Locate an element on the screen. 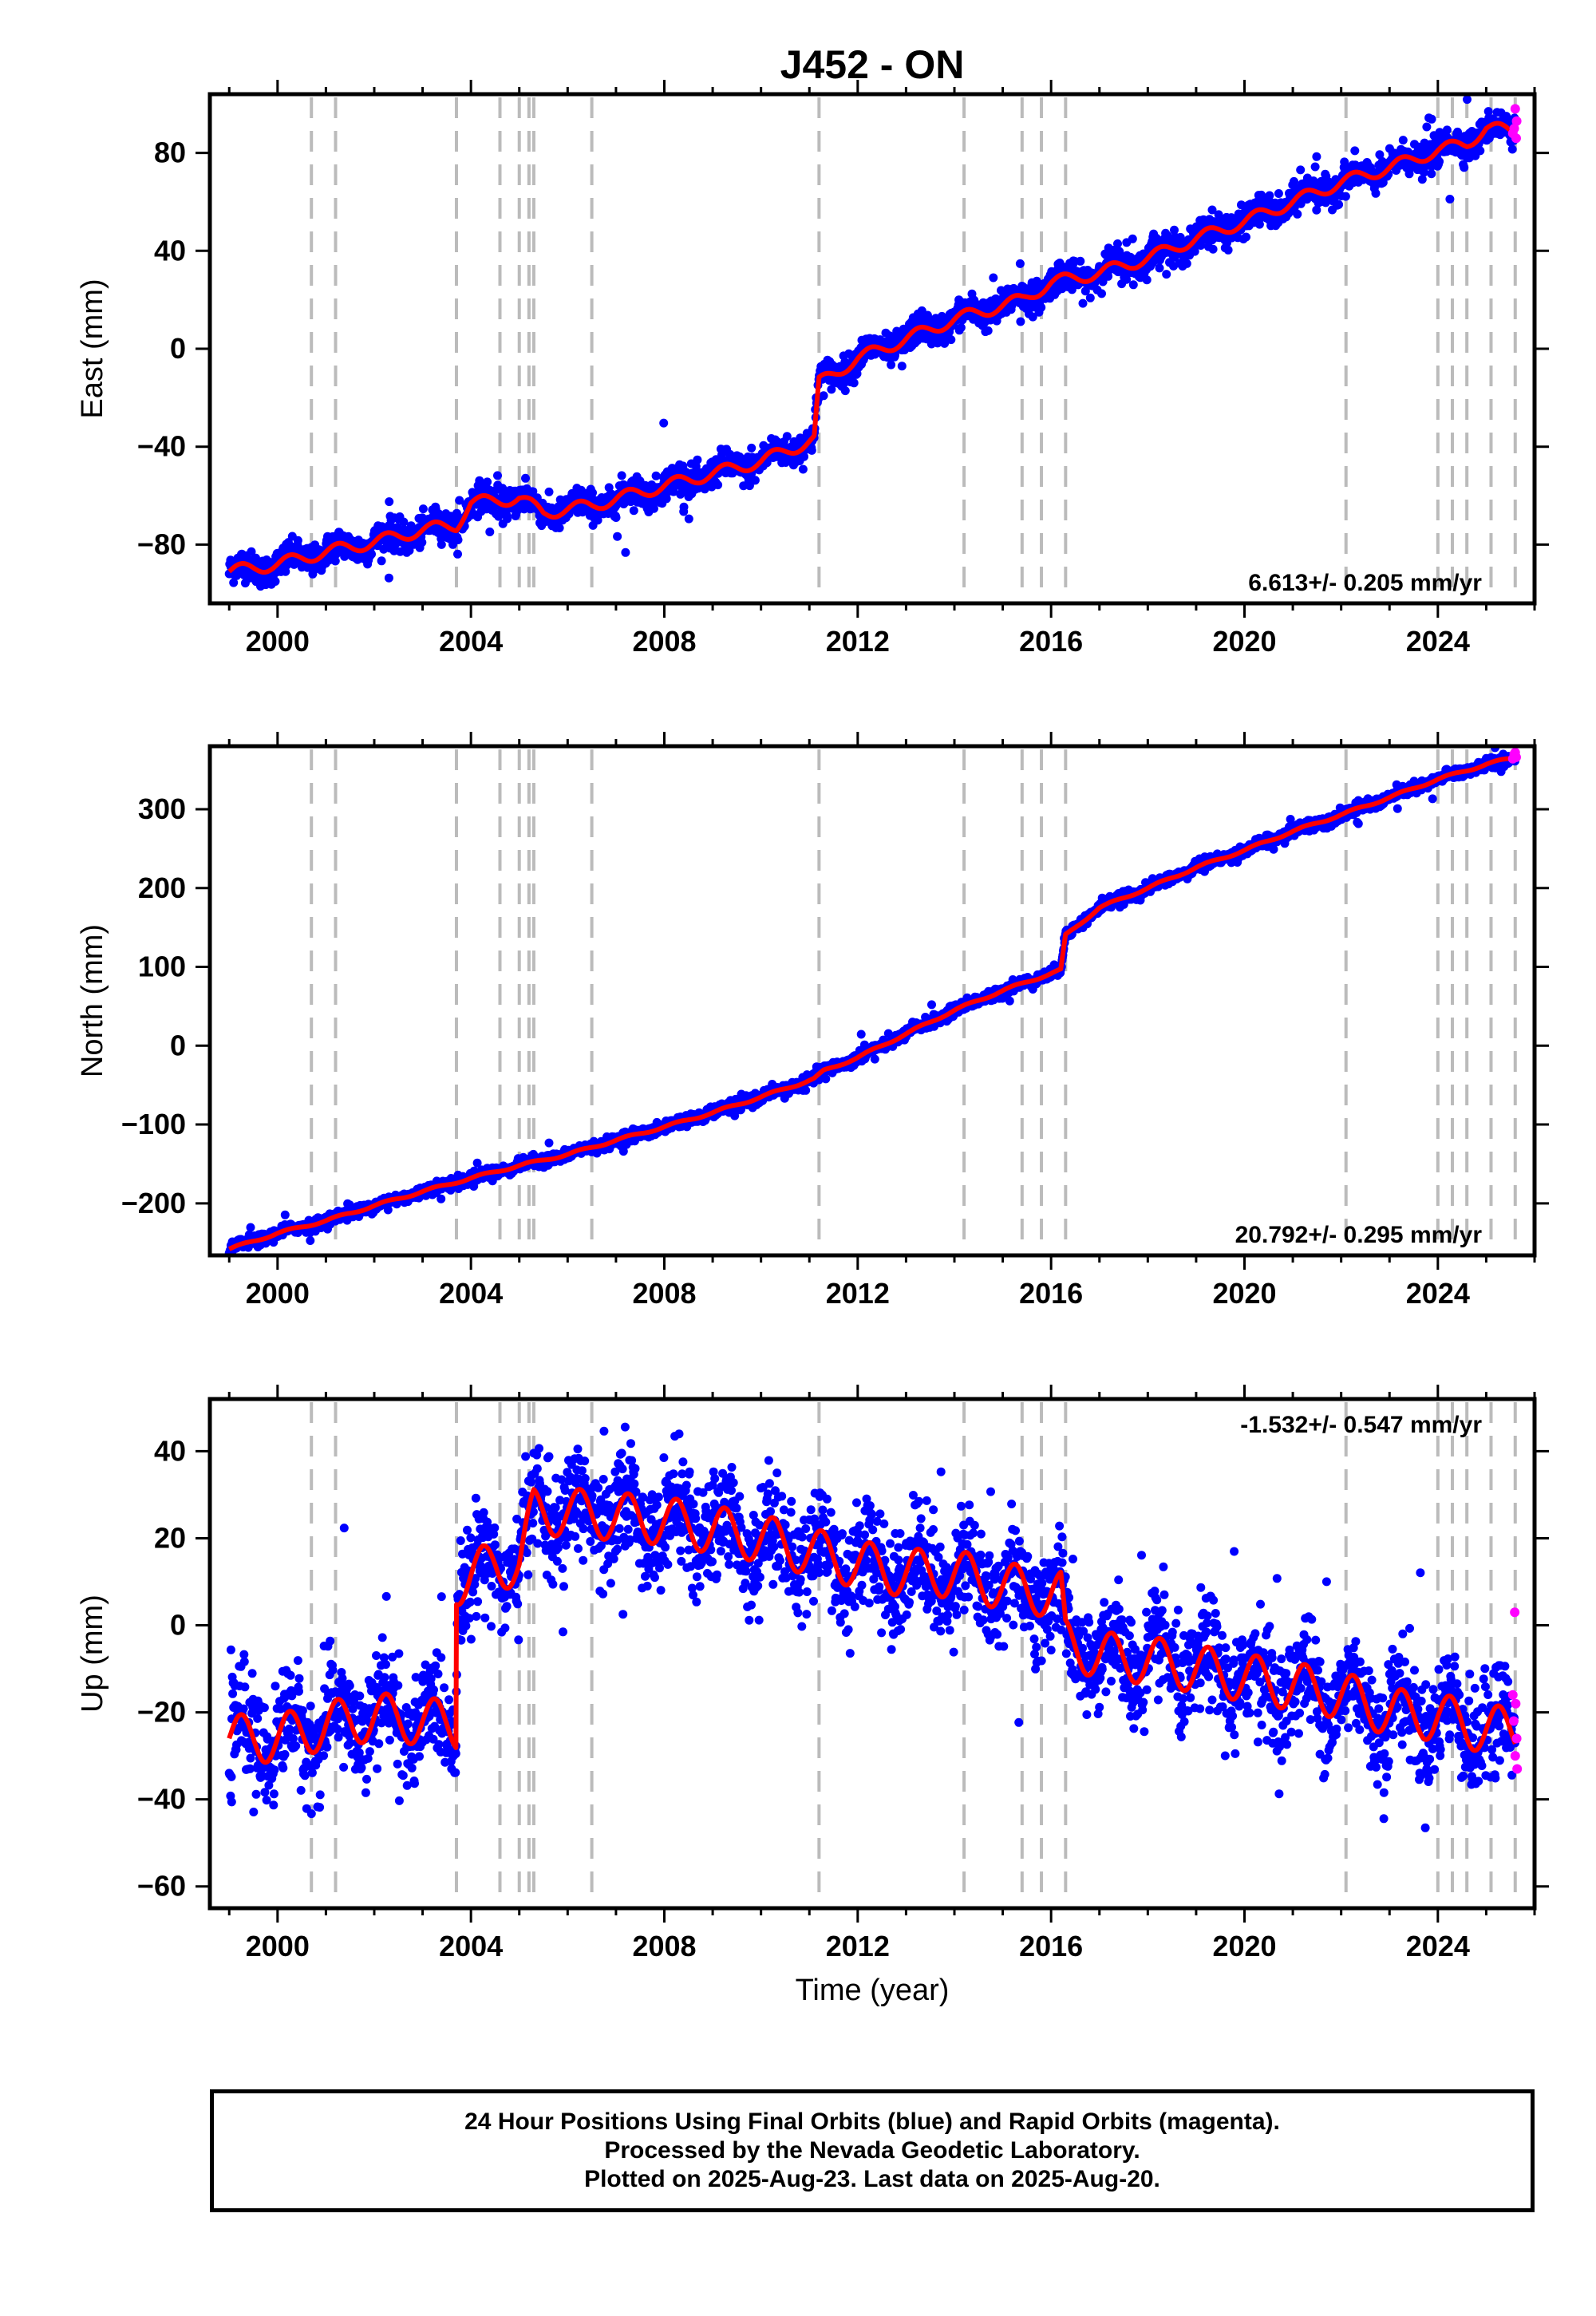 This screenshot has height=2316, width=1596. north-y-tick-label: 200 is located at coordinates (162, 888).